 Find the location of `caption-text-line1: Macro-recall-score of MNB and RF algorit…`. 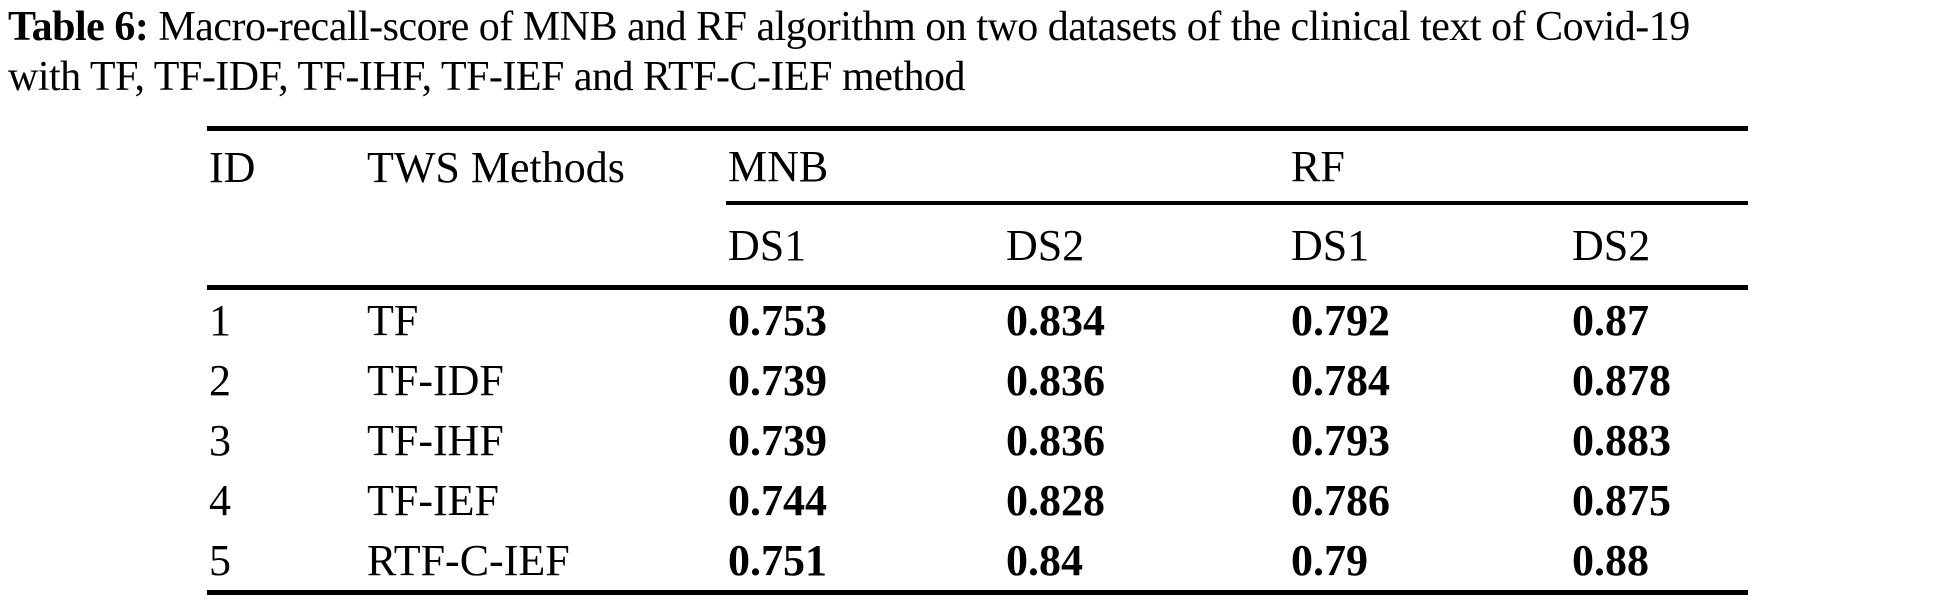

caption-text-line1: Macro-recall-score of MNB and RF algorit… is located at coordinates (924, 27).